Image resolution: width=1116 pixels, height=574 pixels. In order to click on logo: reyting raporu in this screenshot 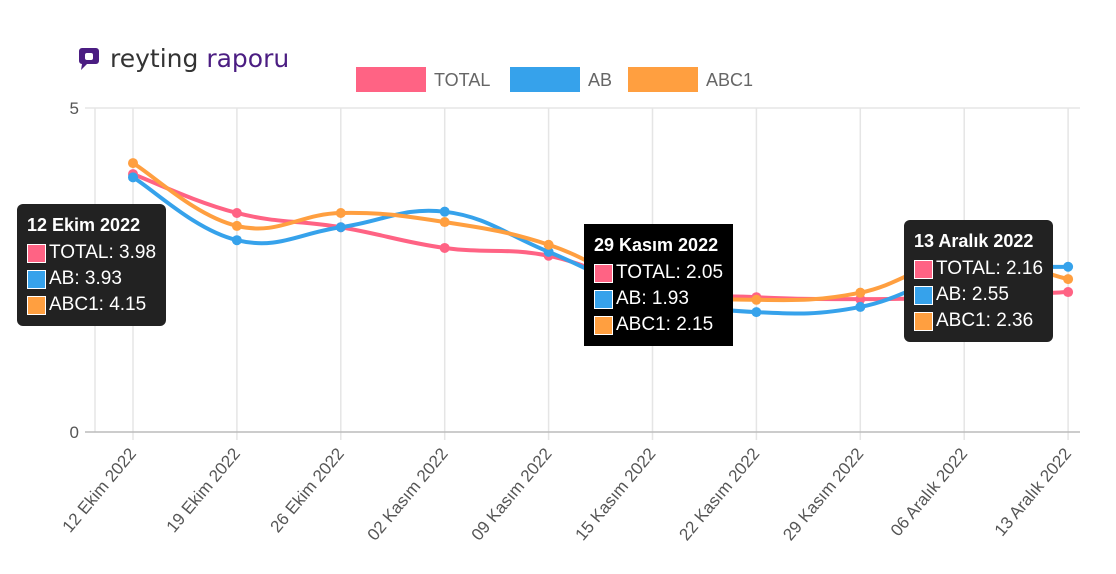, I will do `click(183, 58)`.